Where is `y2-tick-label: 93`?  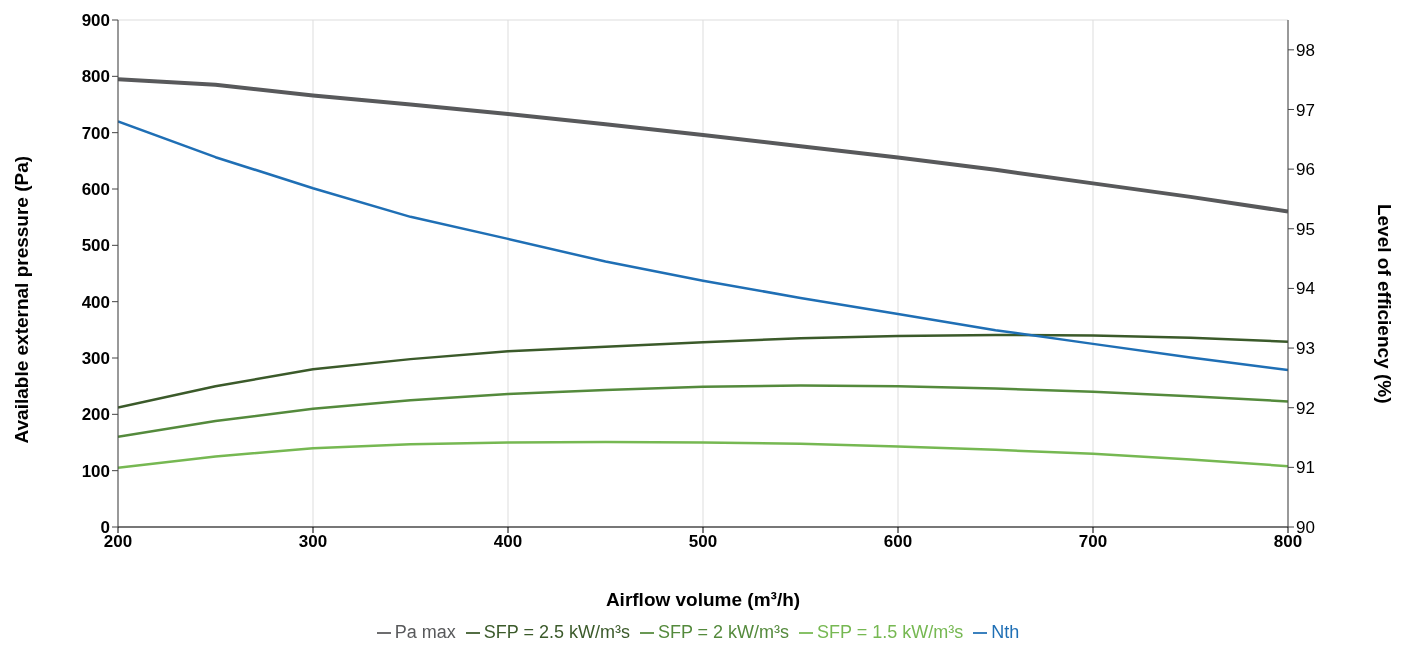 y2-tick-label: 93 is located at coordinates (1305, 349).